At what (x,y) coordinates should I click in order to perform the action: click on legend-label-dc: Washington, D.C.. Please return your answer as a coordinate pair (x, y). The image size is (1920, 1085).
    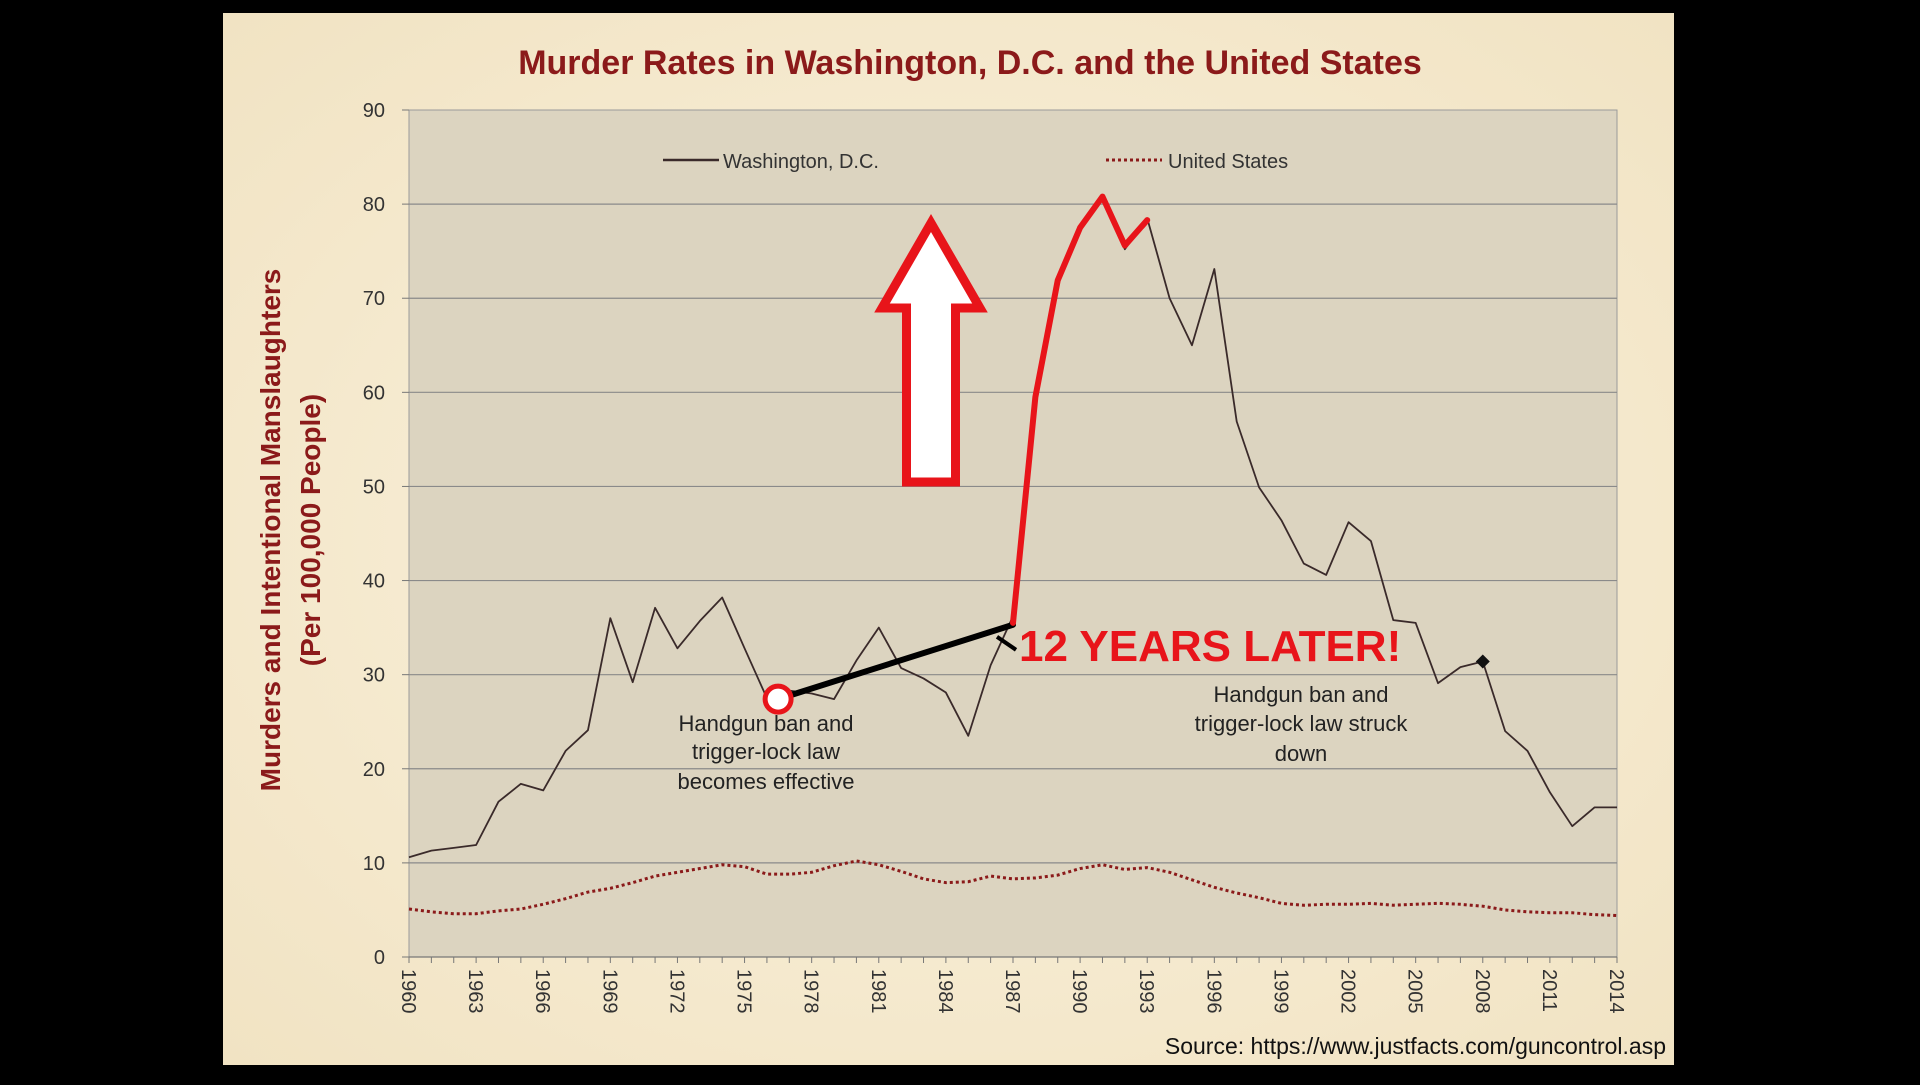
    Looking at the image, I should click on (801, 162).